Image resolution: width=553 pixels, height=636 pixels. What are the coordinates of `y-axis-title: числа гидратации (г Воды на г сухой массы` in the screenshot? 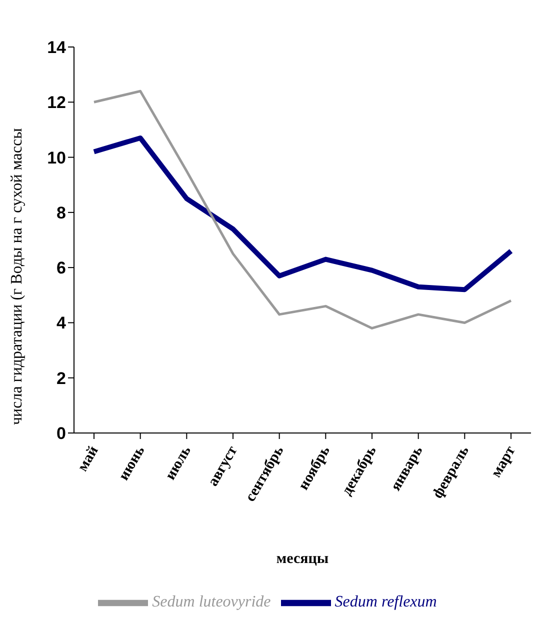 It's located at (17, 276).